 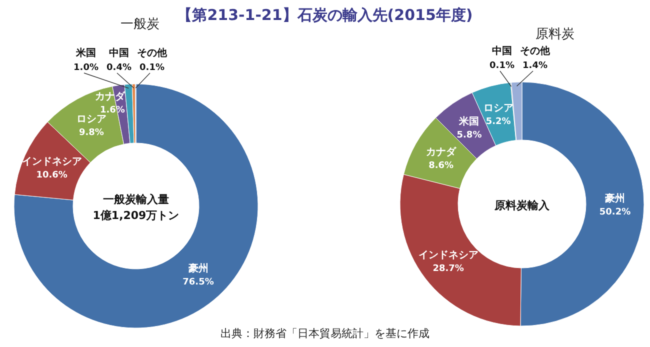 I want to click on text: 原料炭輸入, so click(x=522, y=205).